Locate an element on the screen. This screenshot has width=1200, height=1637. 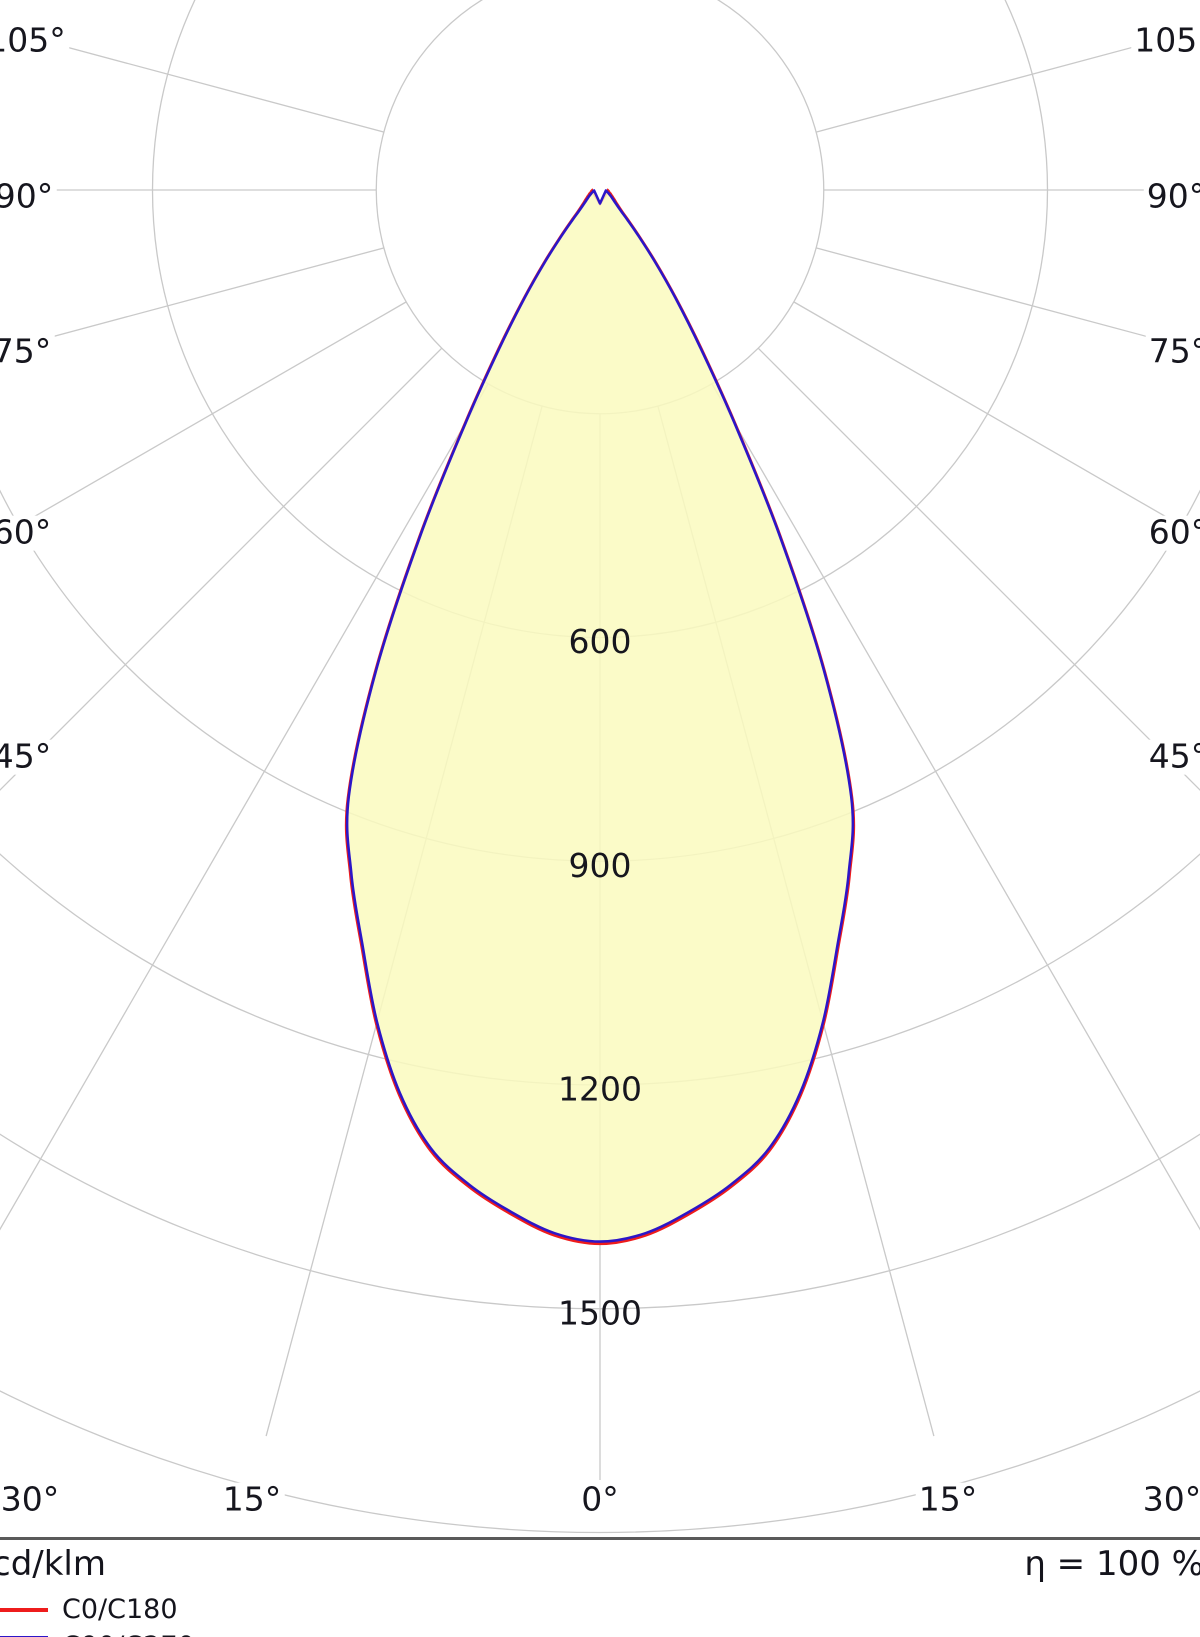
grid-radial-L105 is located at coordinates (192, 80).